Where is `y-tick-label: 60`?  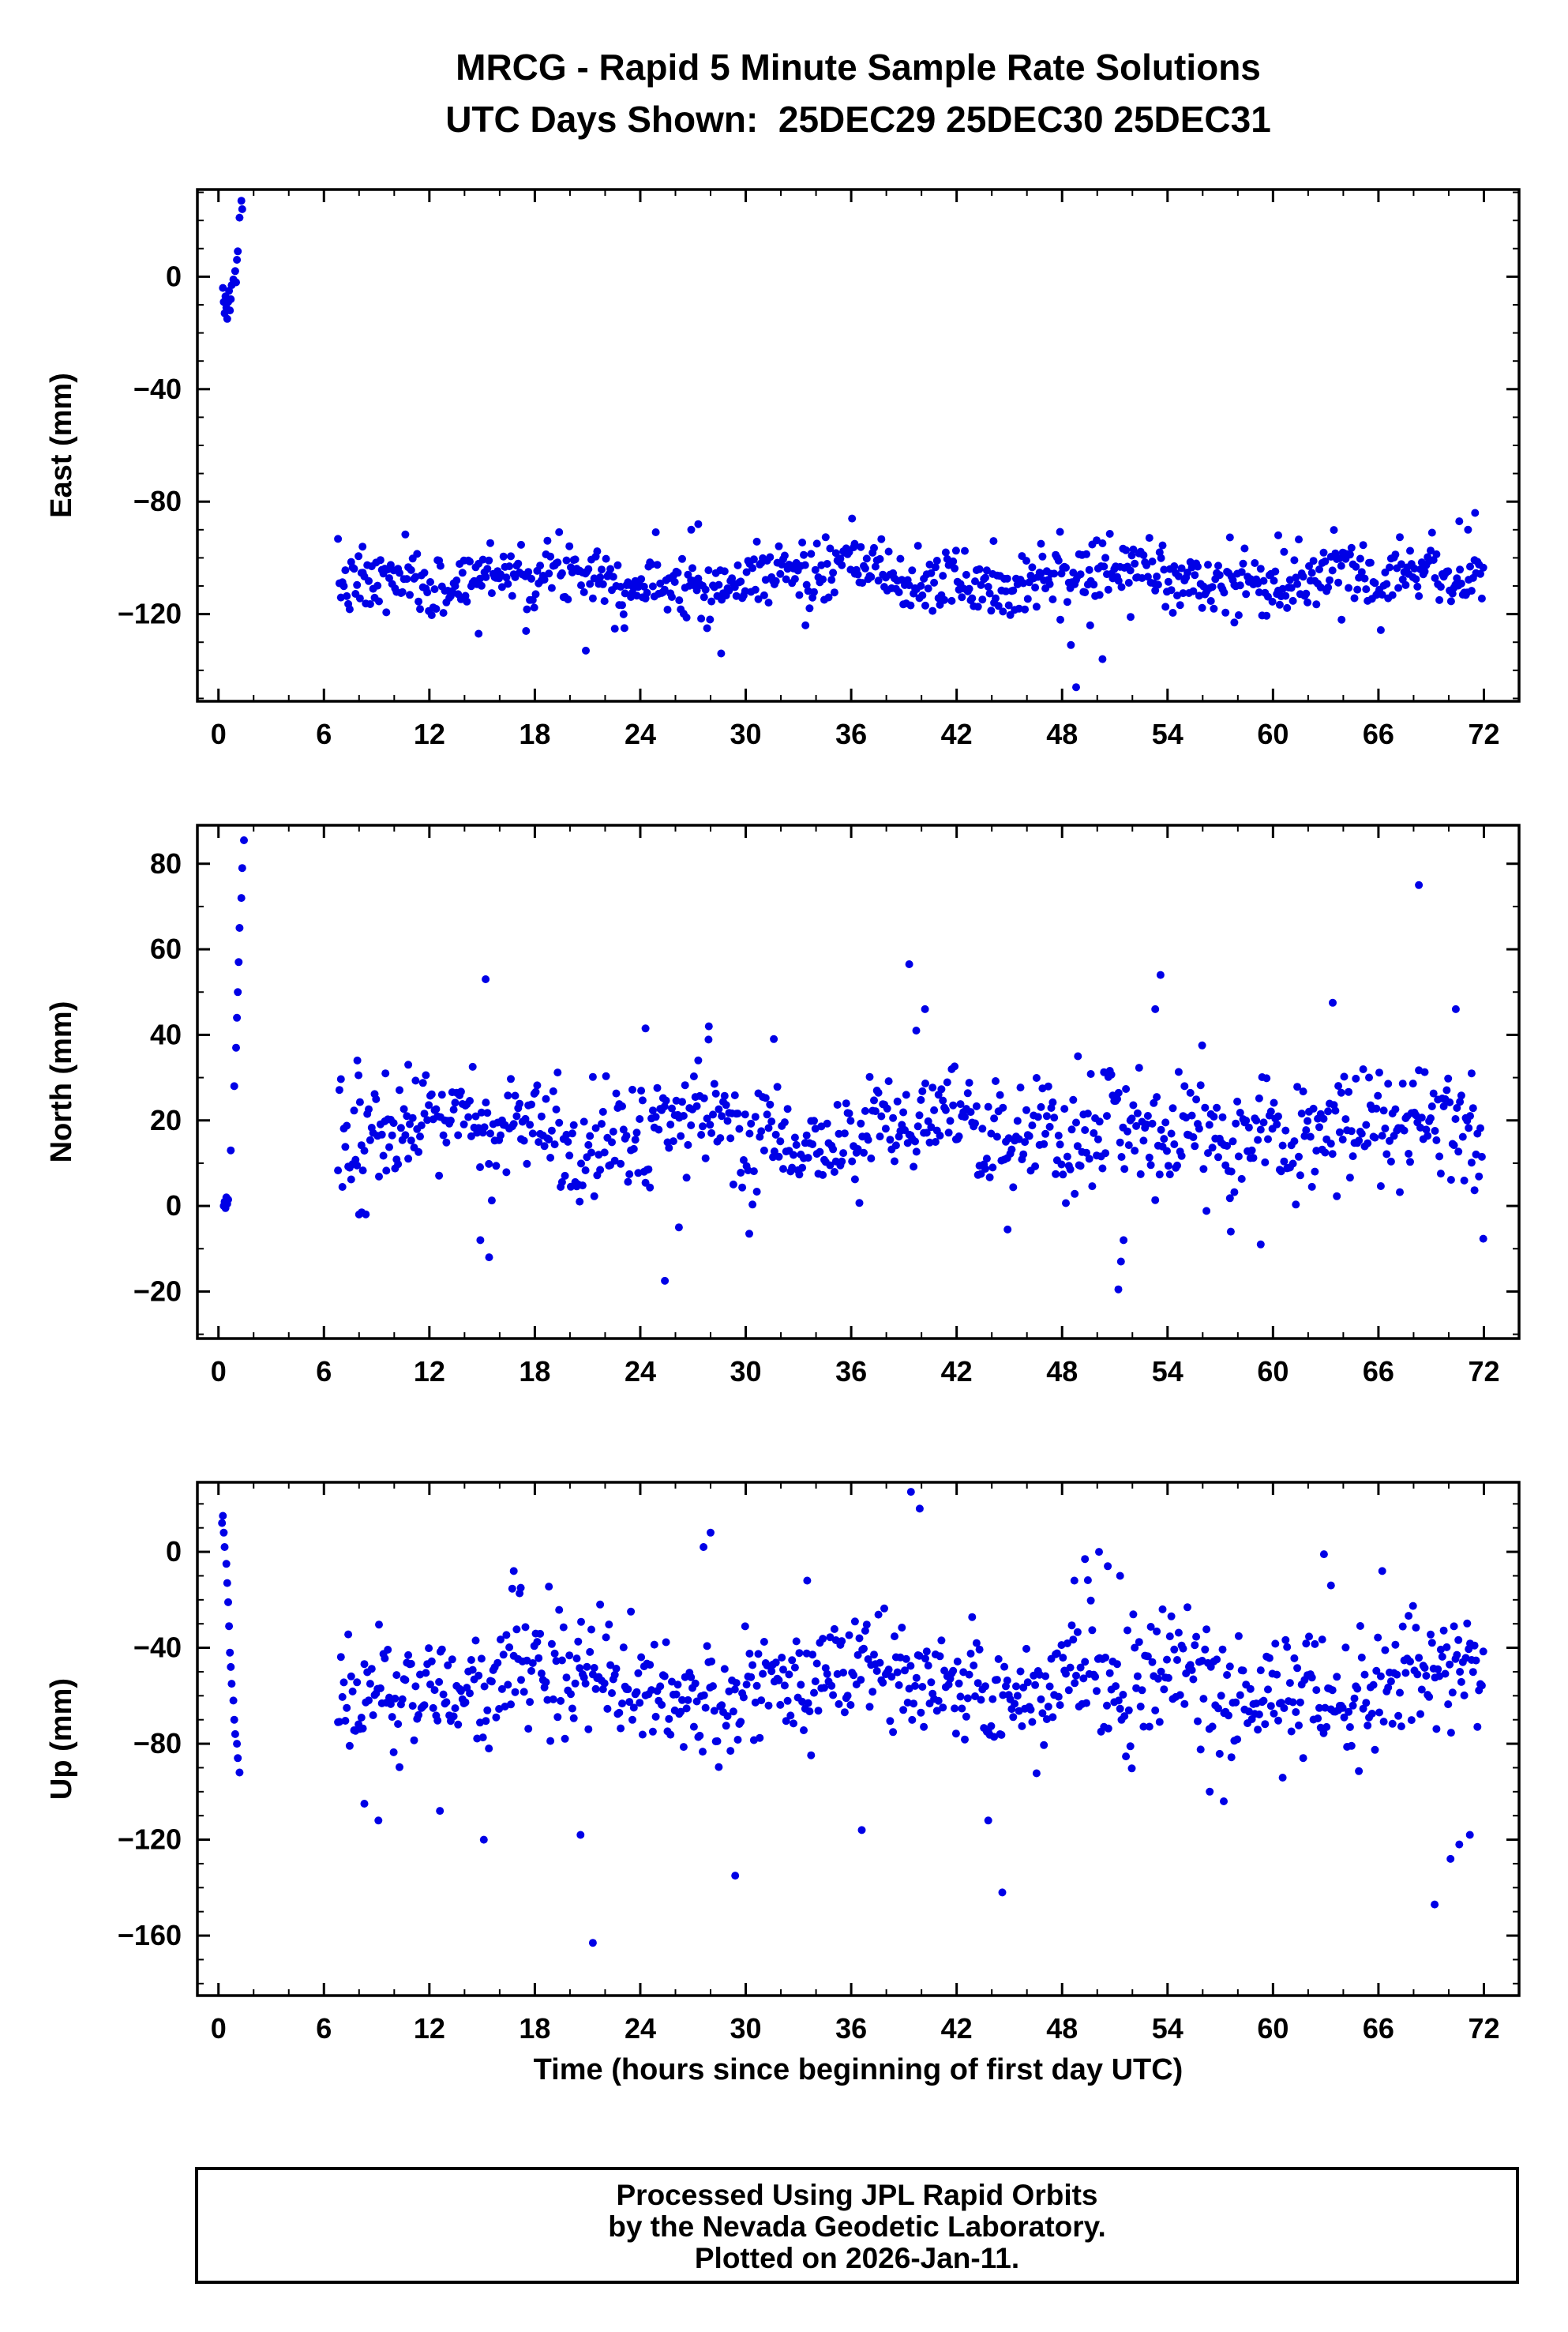 y-tick-label: 60 is located at coordinates (166, 949).